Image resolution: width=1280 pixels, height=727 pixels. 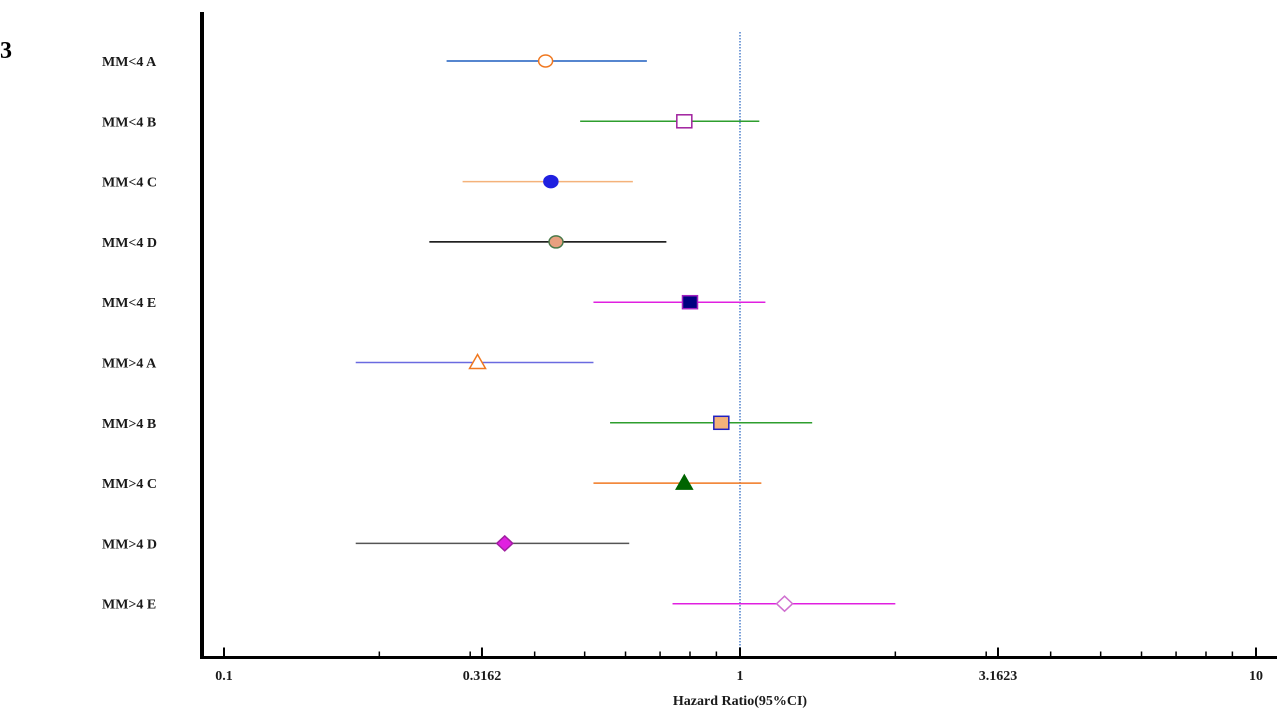 What do you see at coordinates (129, 484) in the screenshot?
I see `row-label: MM>4 C` at bounding box center [129, 484].